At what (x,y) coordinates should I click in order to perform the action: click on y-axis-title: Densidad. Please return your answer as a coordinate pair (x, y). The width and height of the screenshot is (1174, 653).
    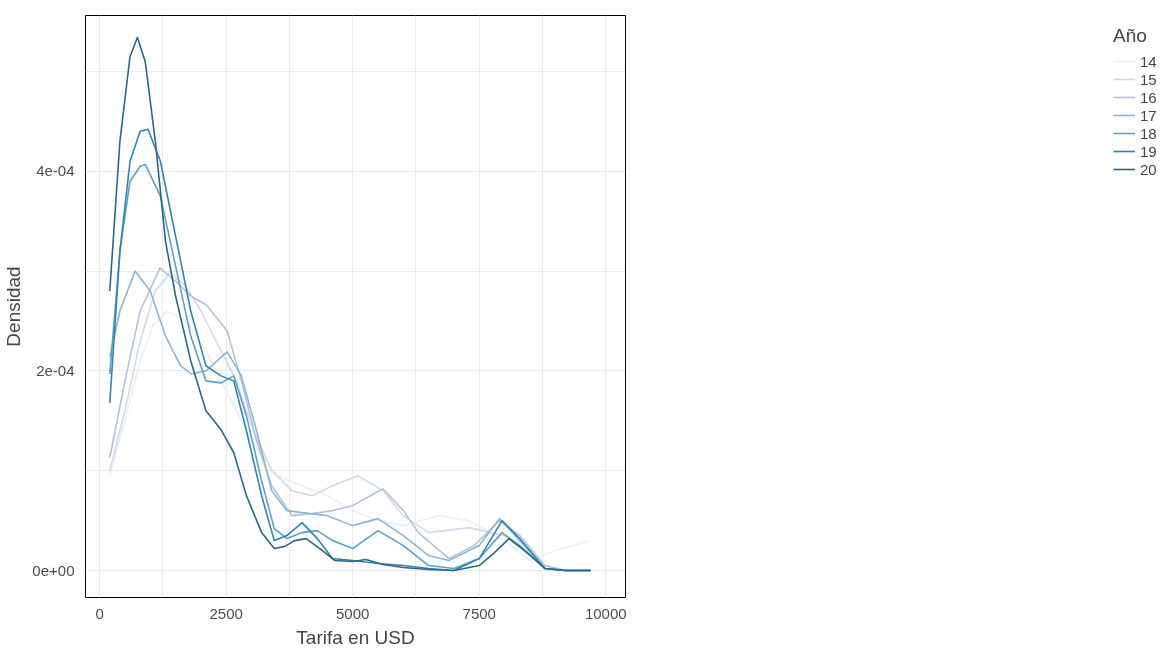
    Looking at the image, I should click on (14, 306).